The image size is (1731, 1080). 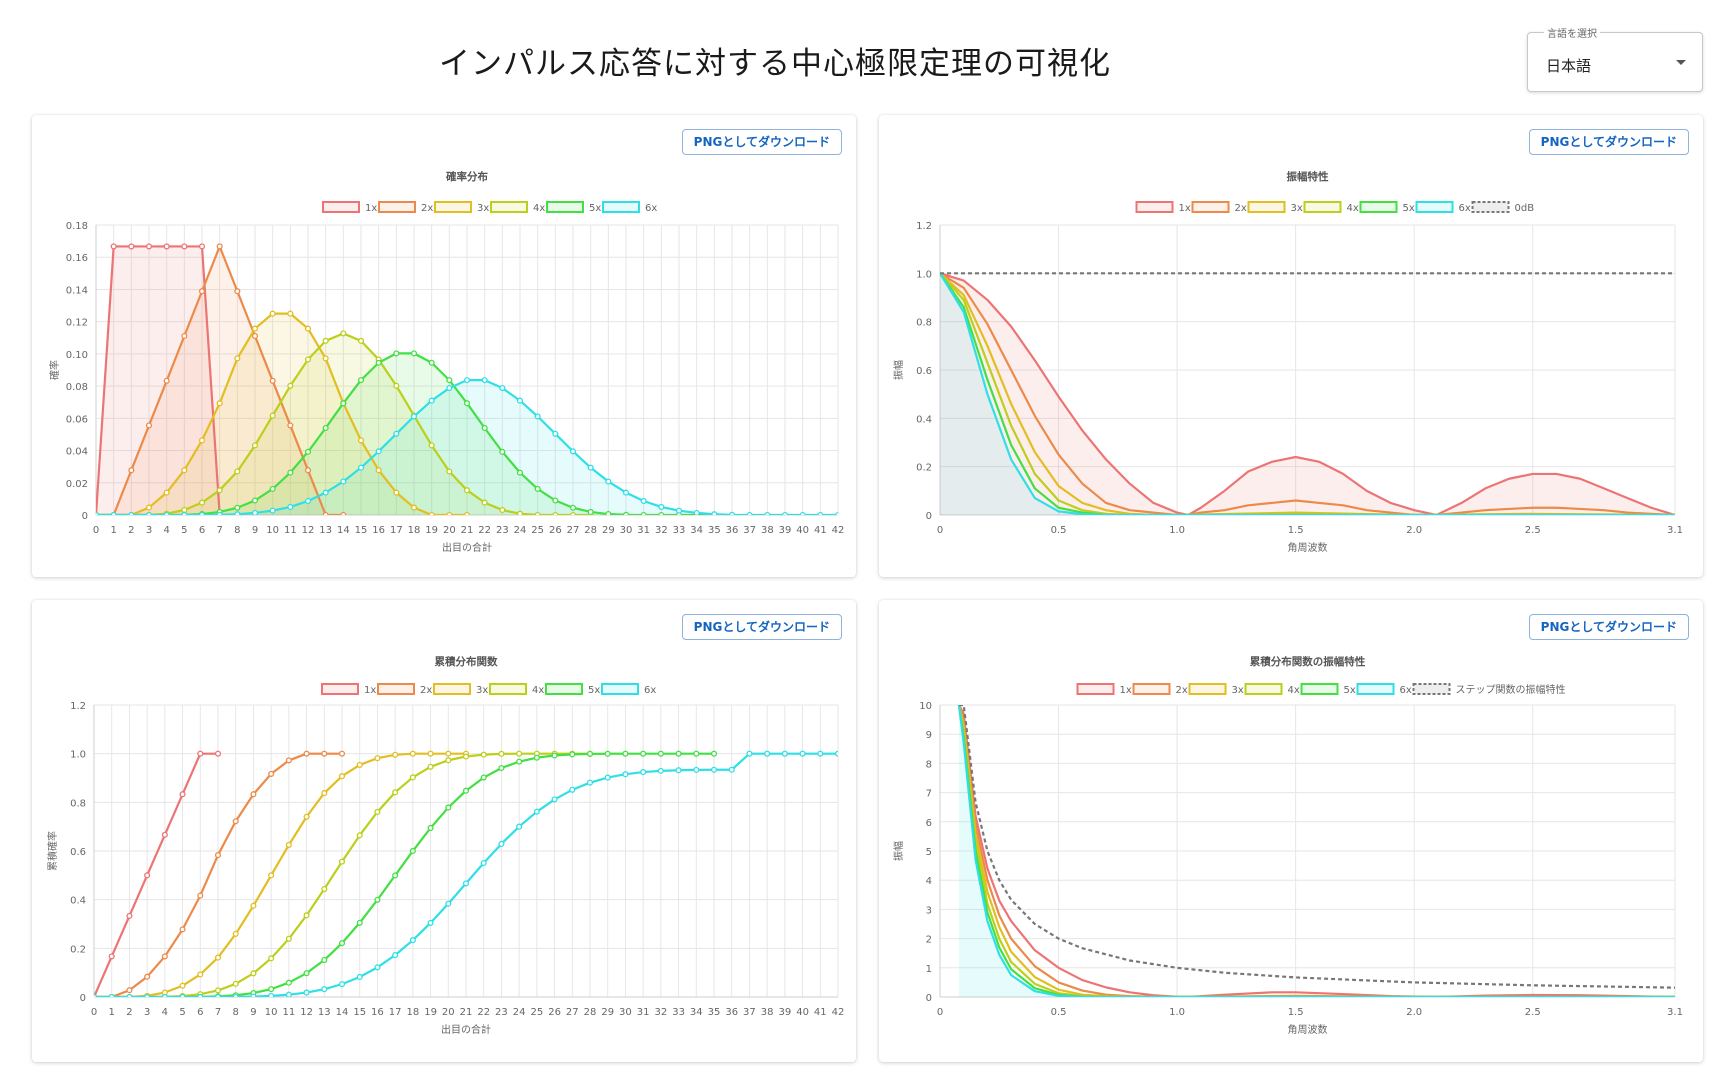 What do you see at coordinates (156, 874) in the screenshot?
I see `series-line-1x` at bounding box center [156, 874].